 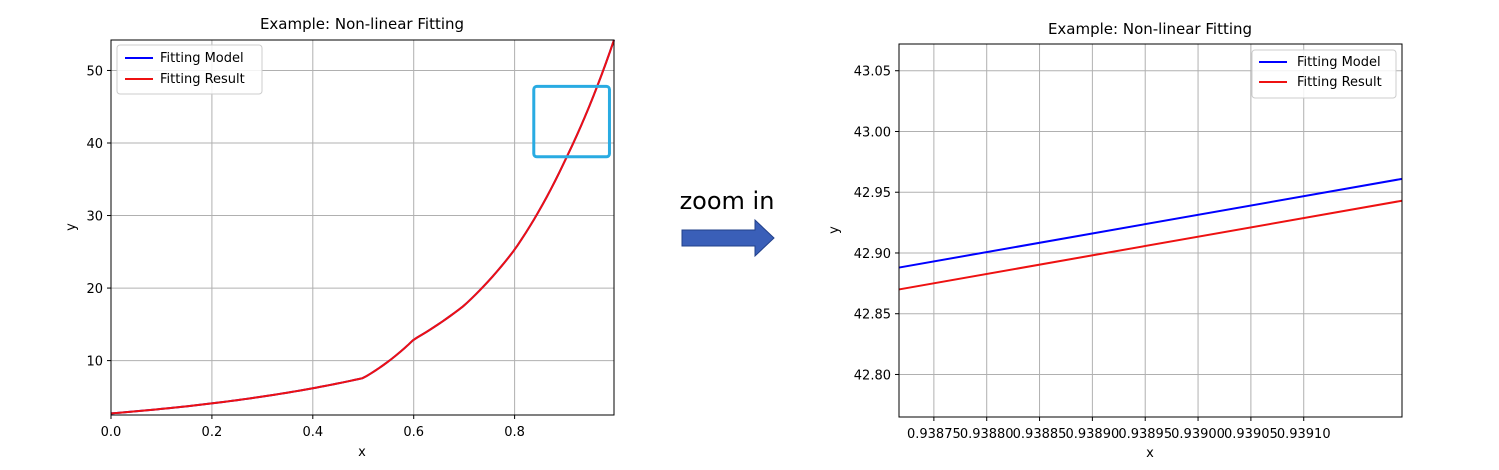 What do you see at coordinates (1145, 434) in the screenshot?
I see `right-x-tick-label: 0.93895` at bounding box center [1145, 434].